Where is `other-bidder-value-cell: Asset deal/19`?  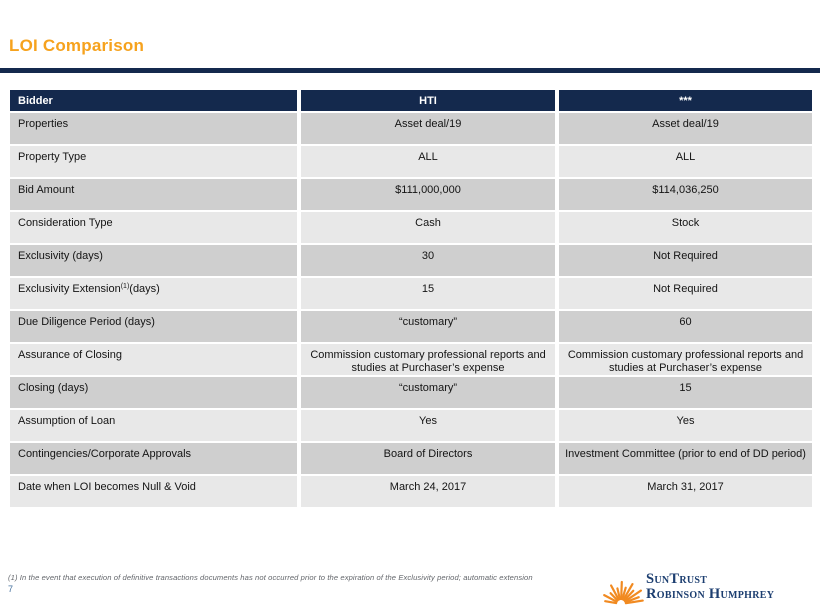 other-bidder-value-cell: Asset deal/19 is located at coordinates (685, 128).